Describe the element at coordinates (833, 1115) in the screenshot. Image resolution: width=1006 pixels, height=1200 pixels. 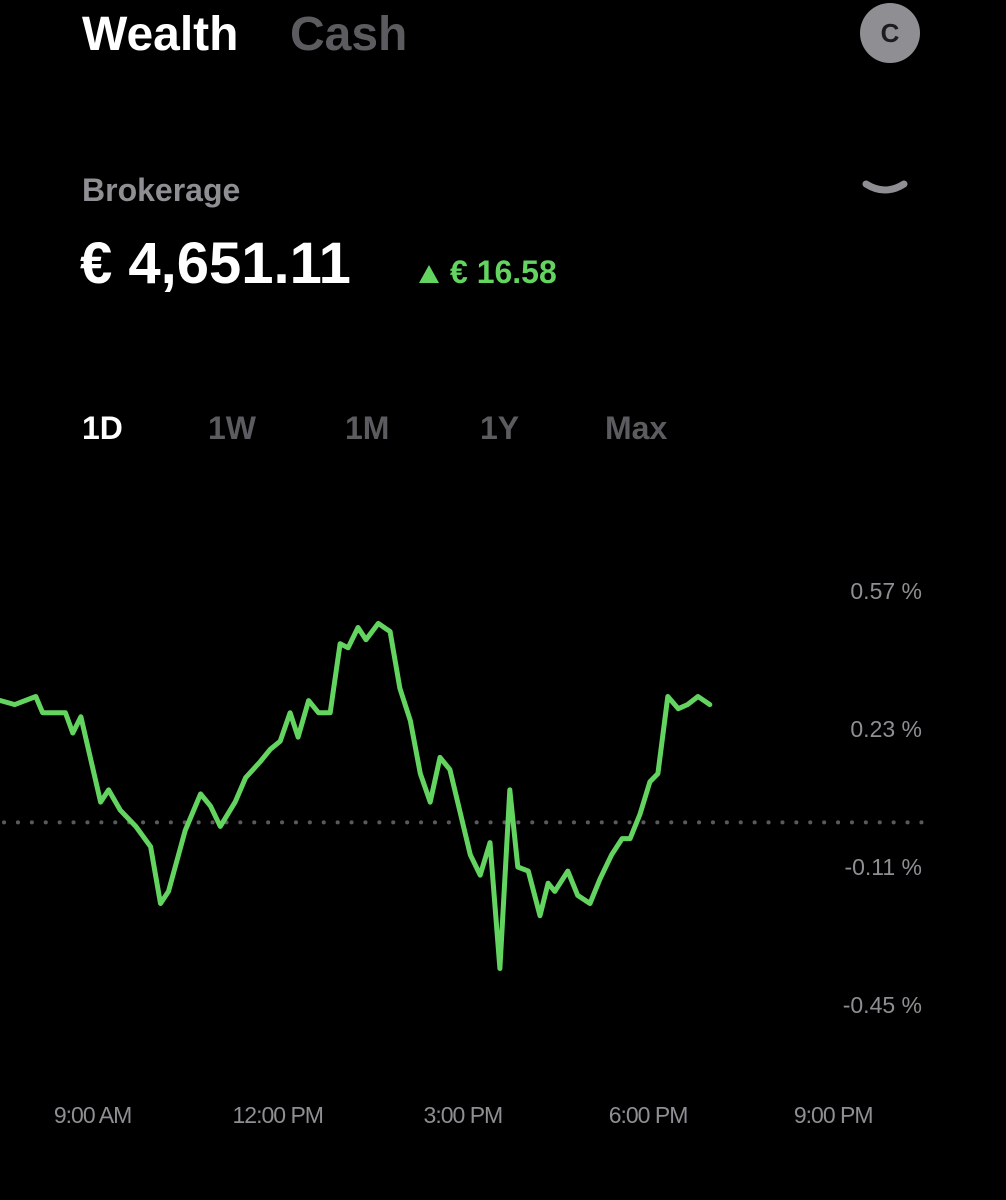
I see `x-tick-label: 9:00 PM` at that location.